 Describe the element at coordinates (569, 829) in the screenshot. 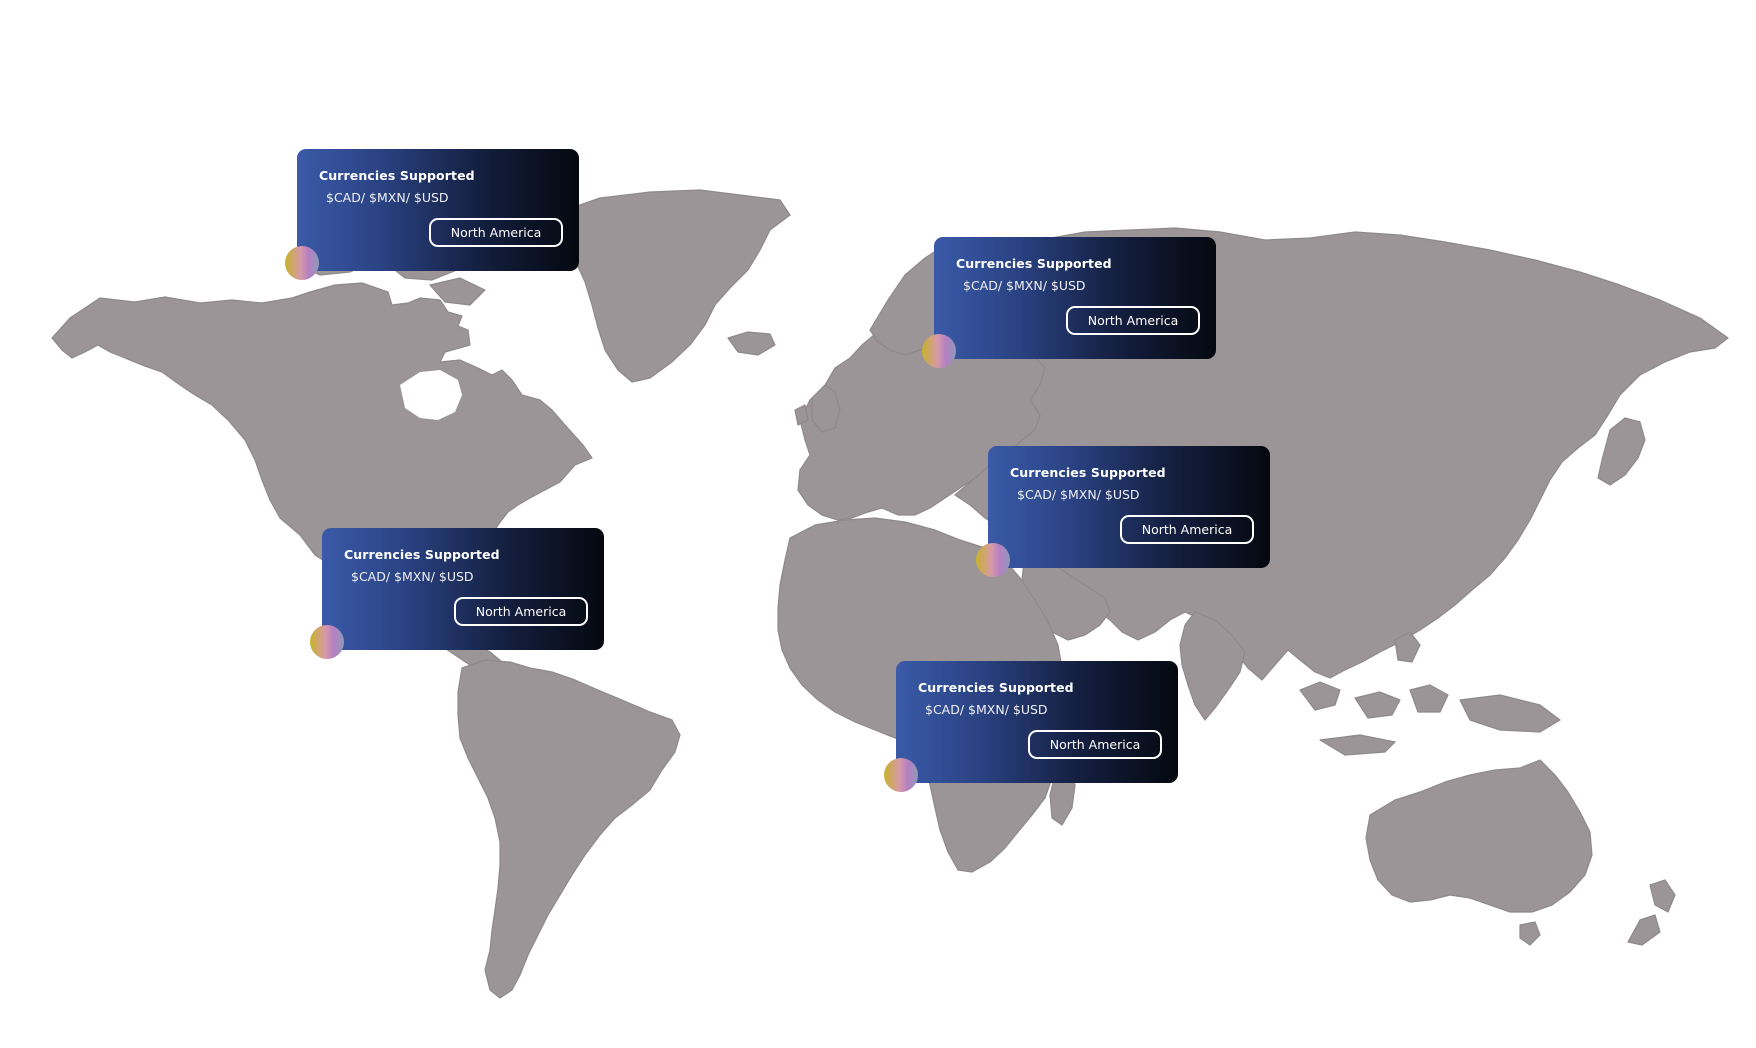

I see `south-america-landmass` at that location.